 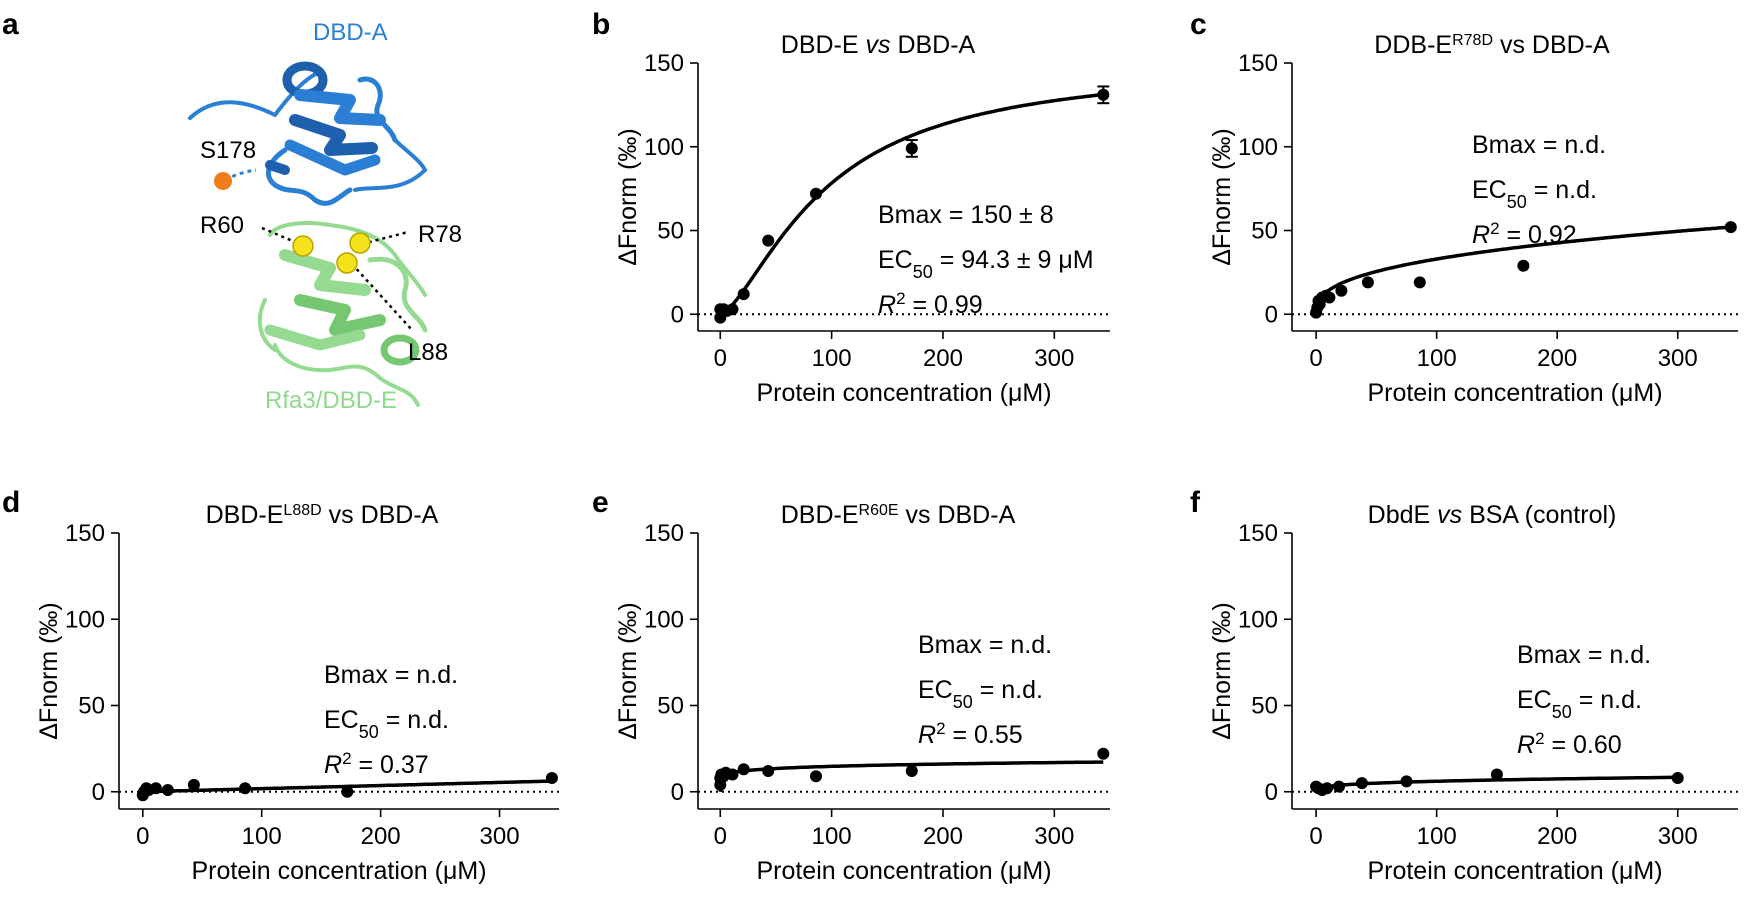 What do you see at coordinates (1538, 235) in the screenshot?
I see `r2-value: = 0.92` at bounding box center [1538, 235].